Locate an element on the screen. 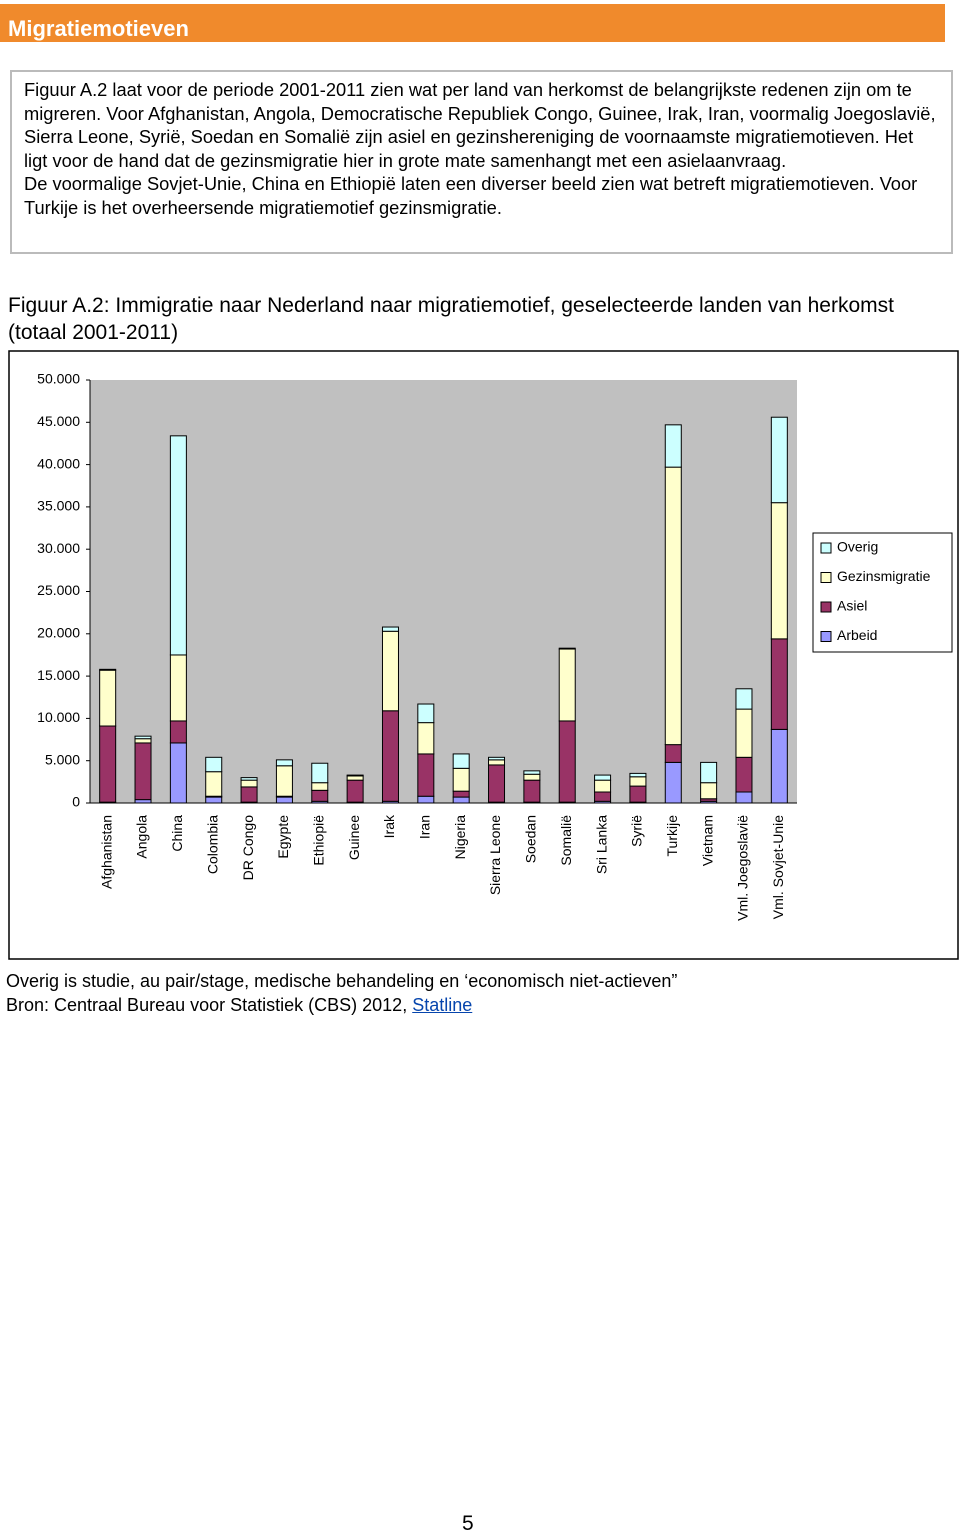  legend-label: Asiel is located at coordinates (852, 606).